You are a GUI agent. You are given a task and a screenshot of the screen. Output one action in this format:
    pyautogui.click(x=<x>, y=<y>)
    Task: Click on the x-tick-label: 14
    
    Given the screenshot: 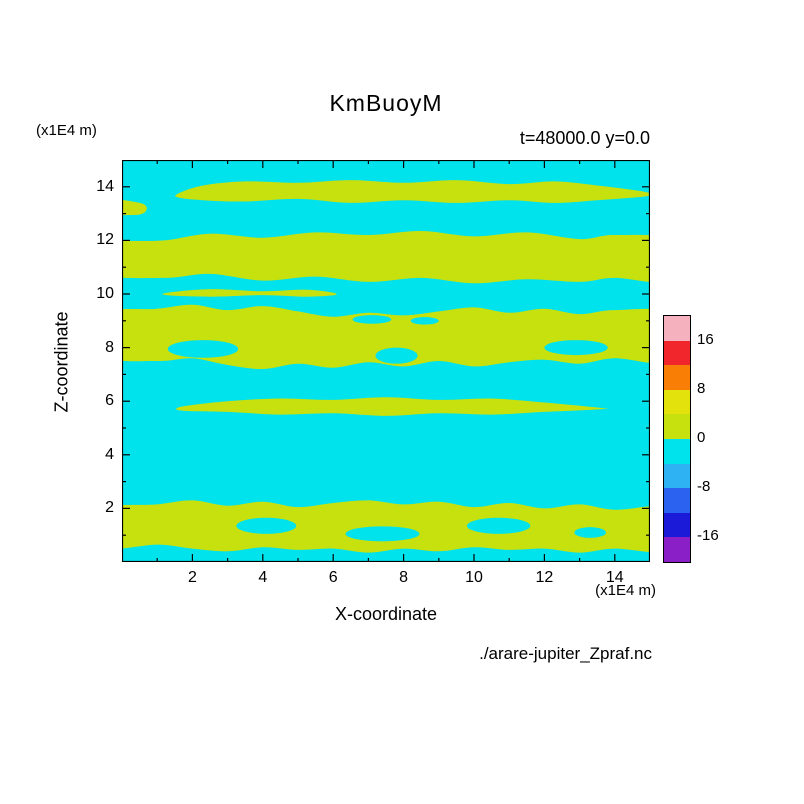 What is the action you would take?
    pyautogui.click(x=614, y=577)
    